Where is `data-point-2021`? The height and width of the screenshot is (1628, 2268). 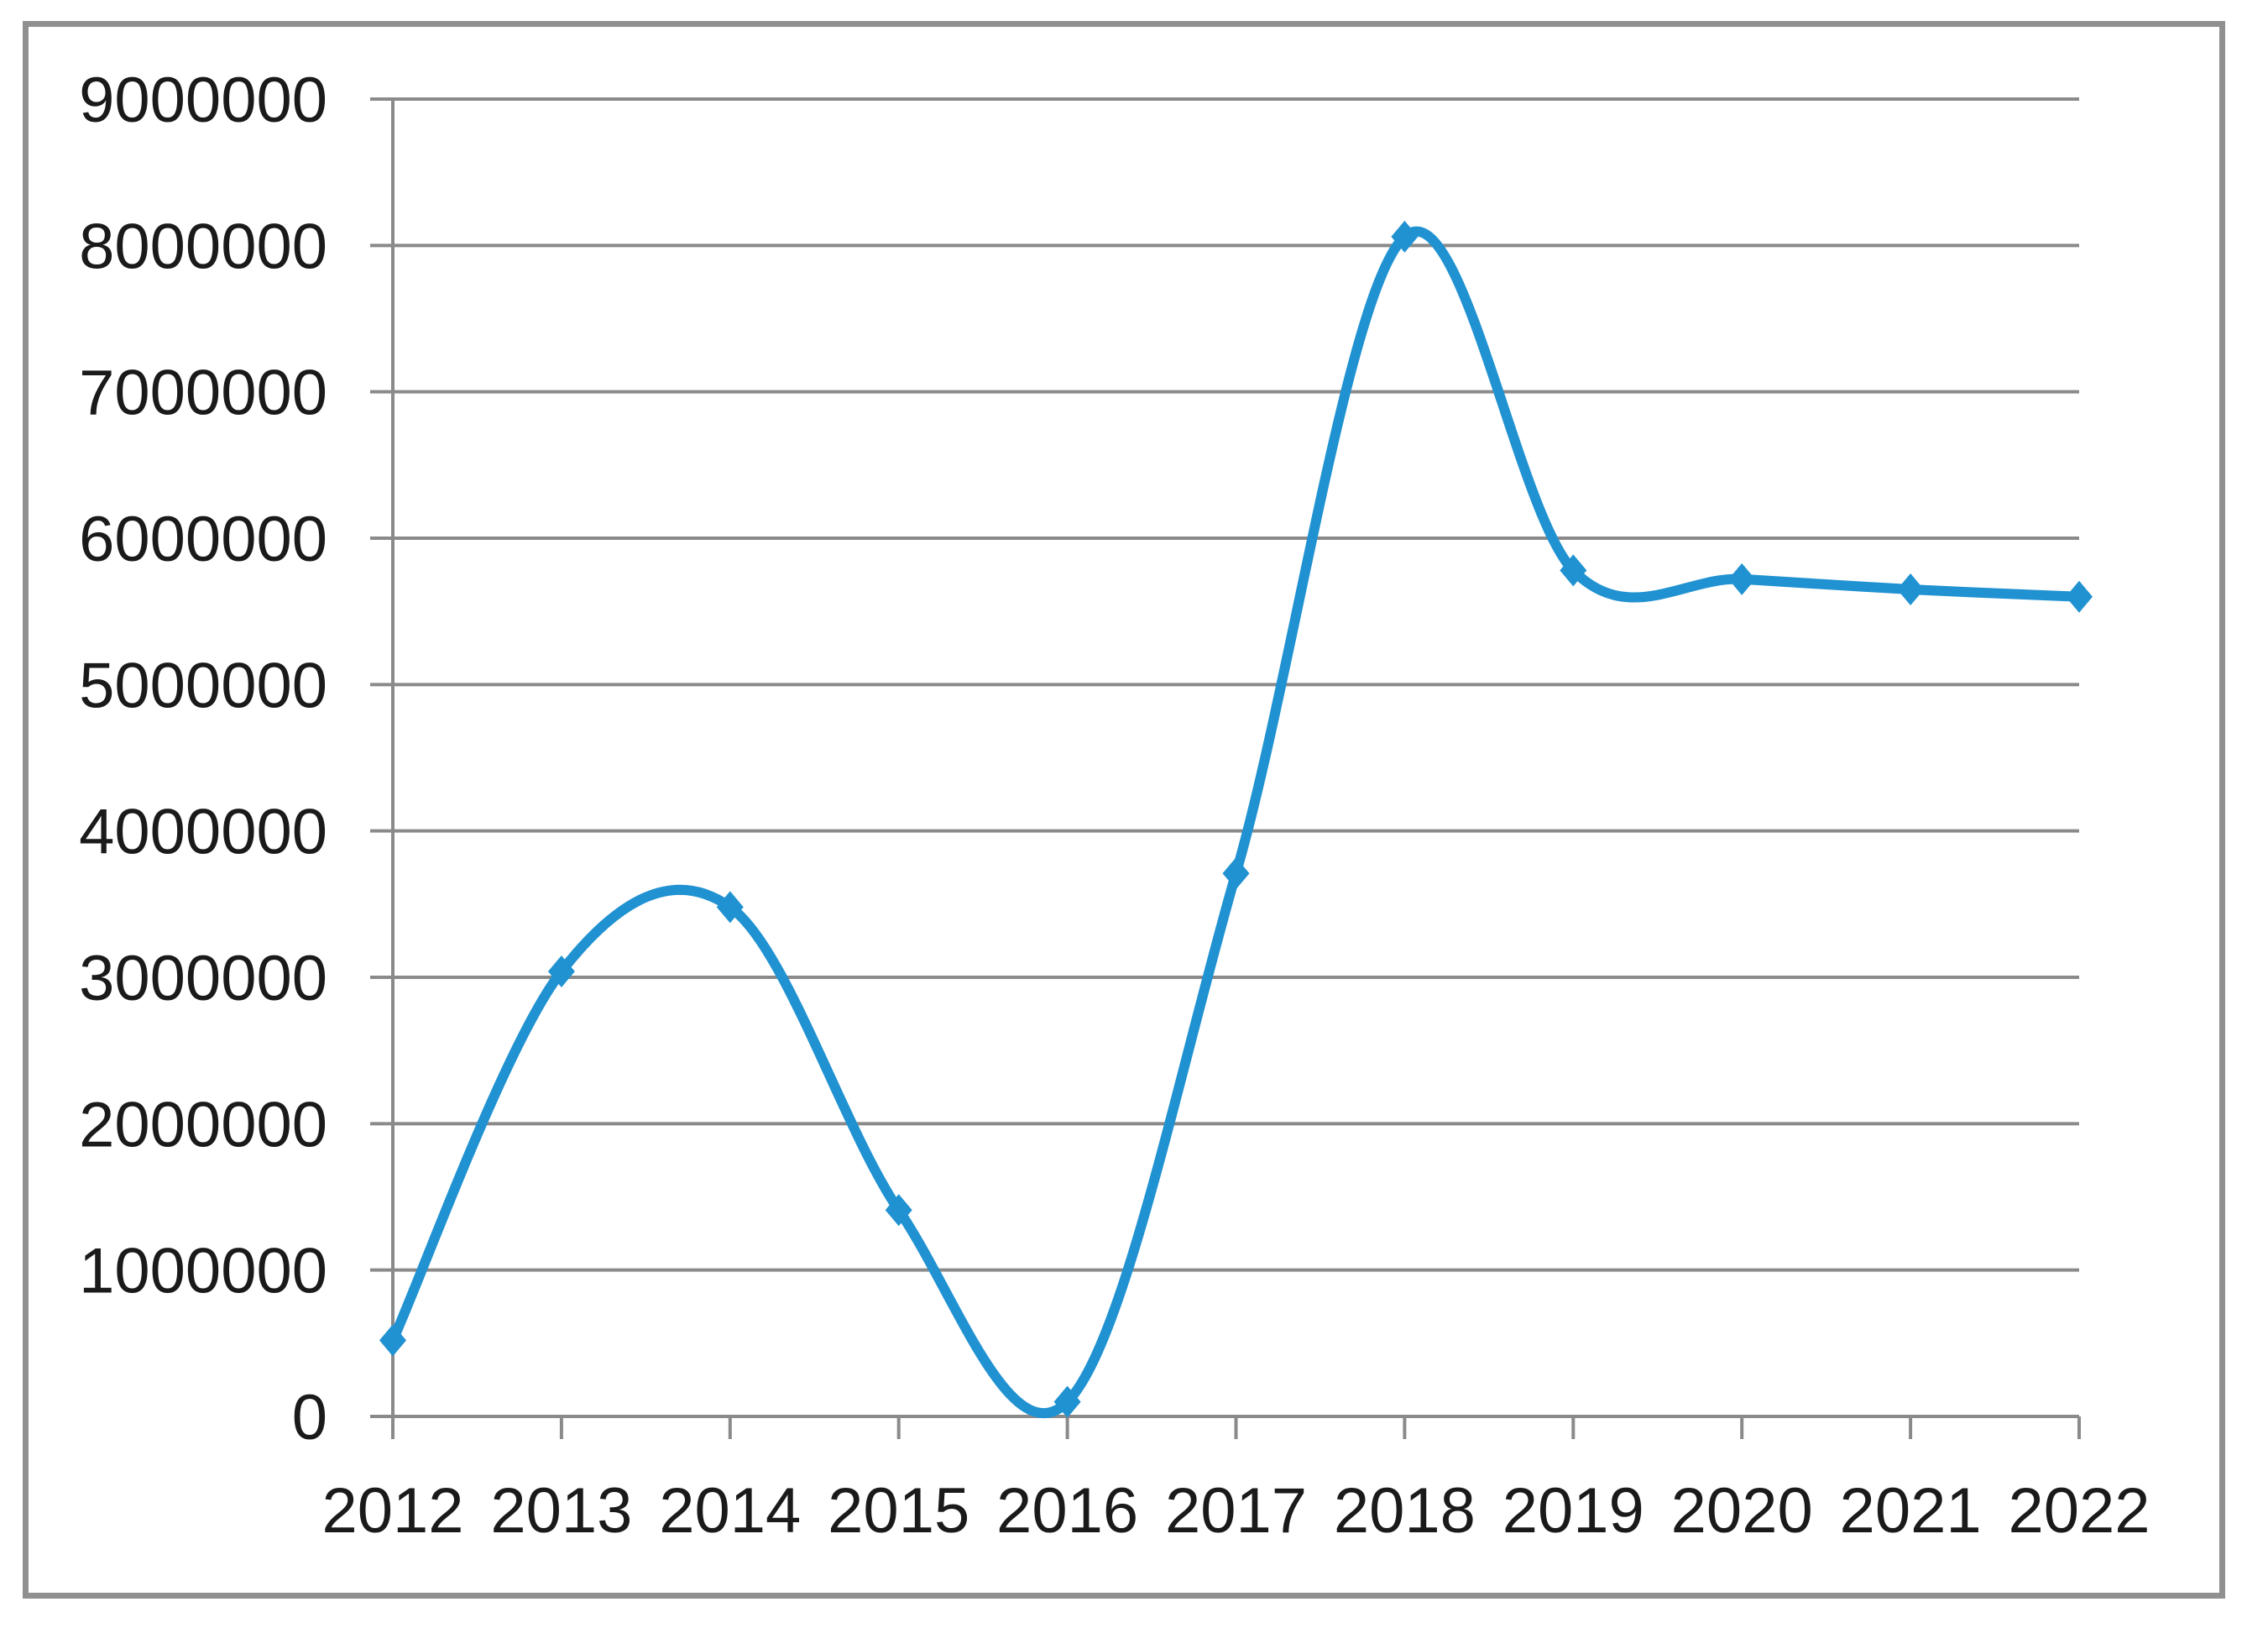 data-point-2021 is located at coordinates (1911, 589).